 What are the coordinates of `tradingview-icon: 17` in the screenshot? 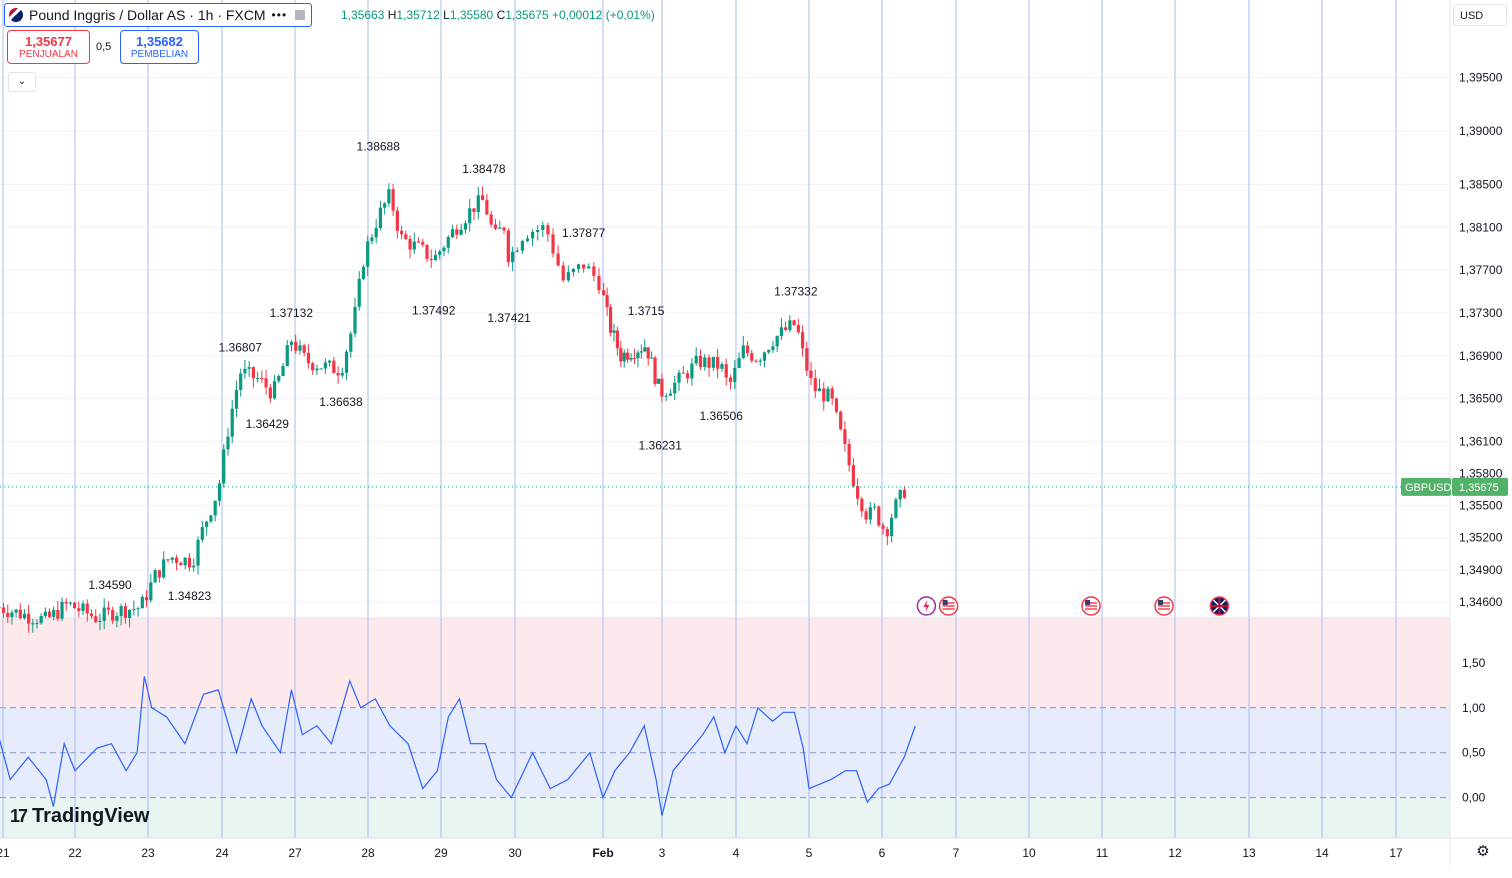 It's located at (19, 816).